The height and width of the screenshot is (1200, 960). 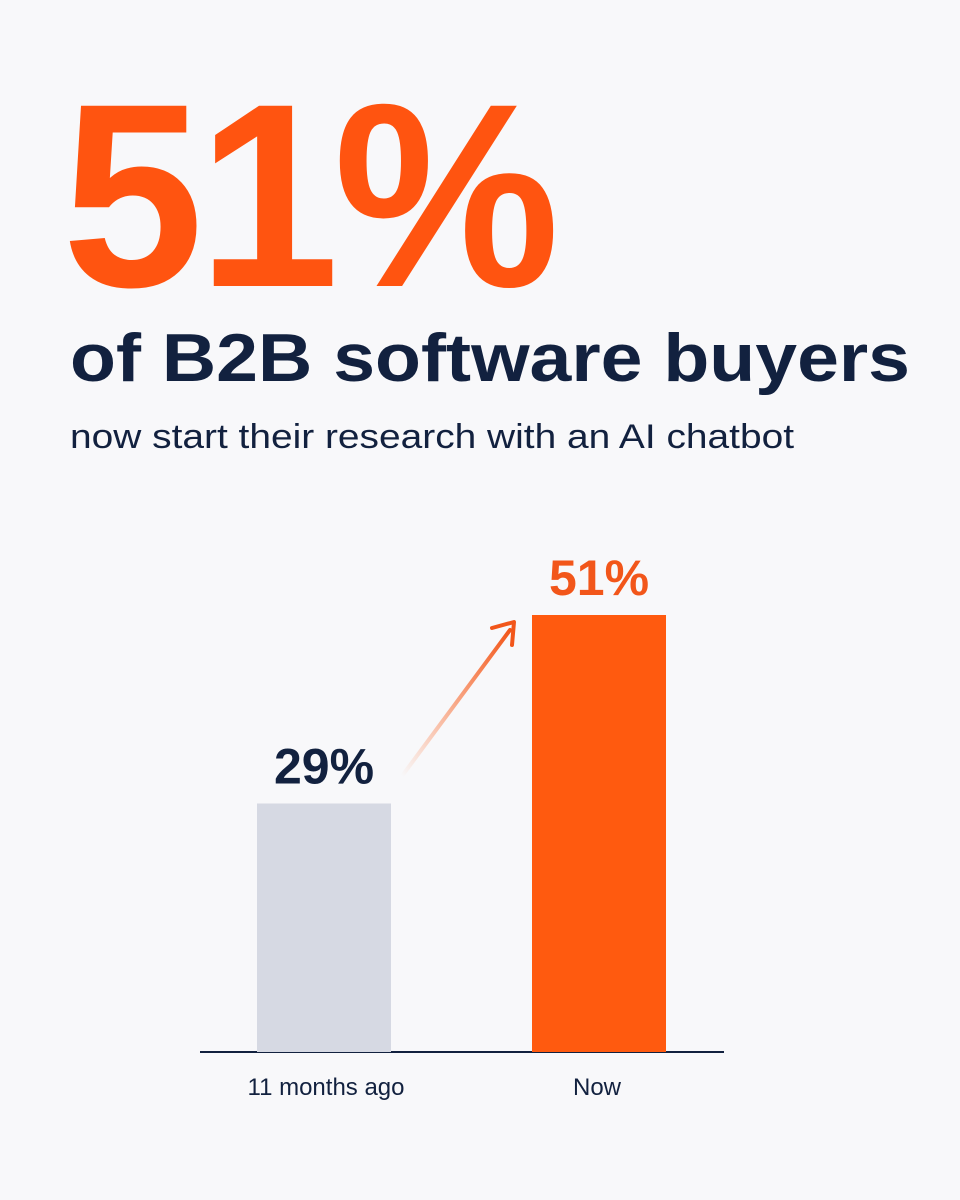 What do you see at coordinates (326, 1087) in the screenshot?
I see `x-tick-label: 11 months ago` at bounding box center [326, 1087].